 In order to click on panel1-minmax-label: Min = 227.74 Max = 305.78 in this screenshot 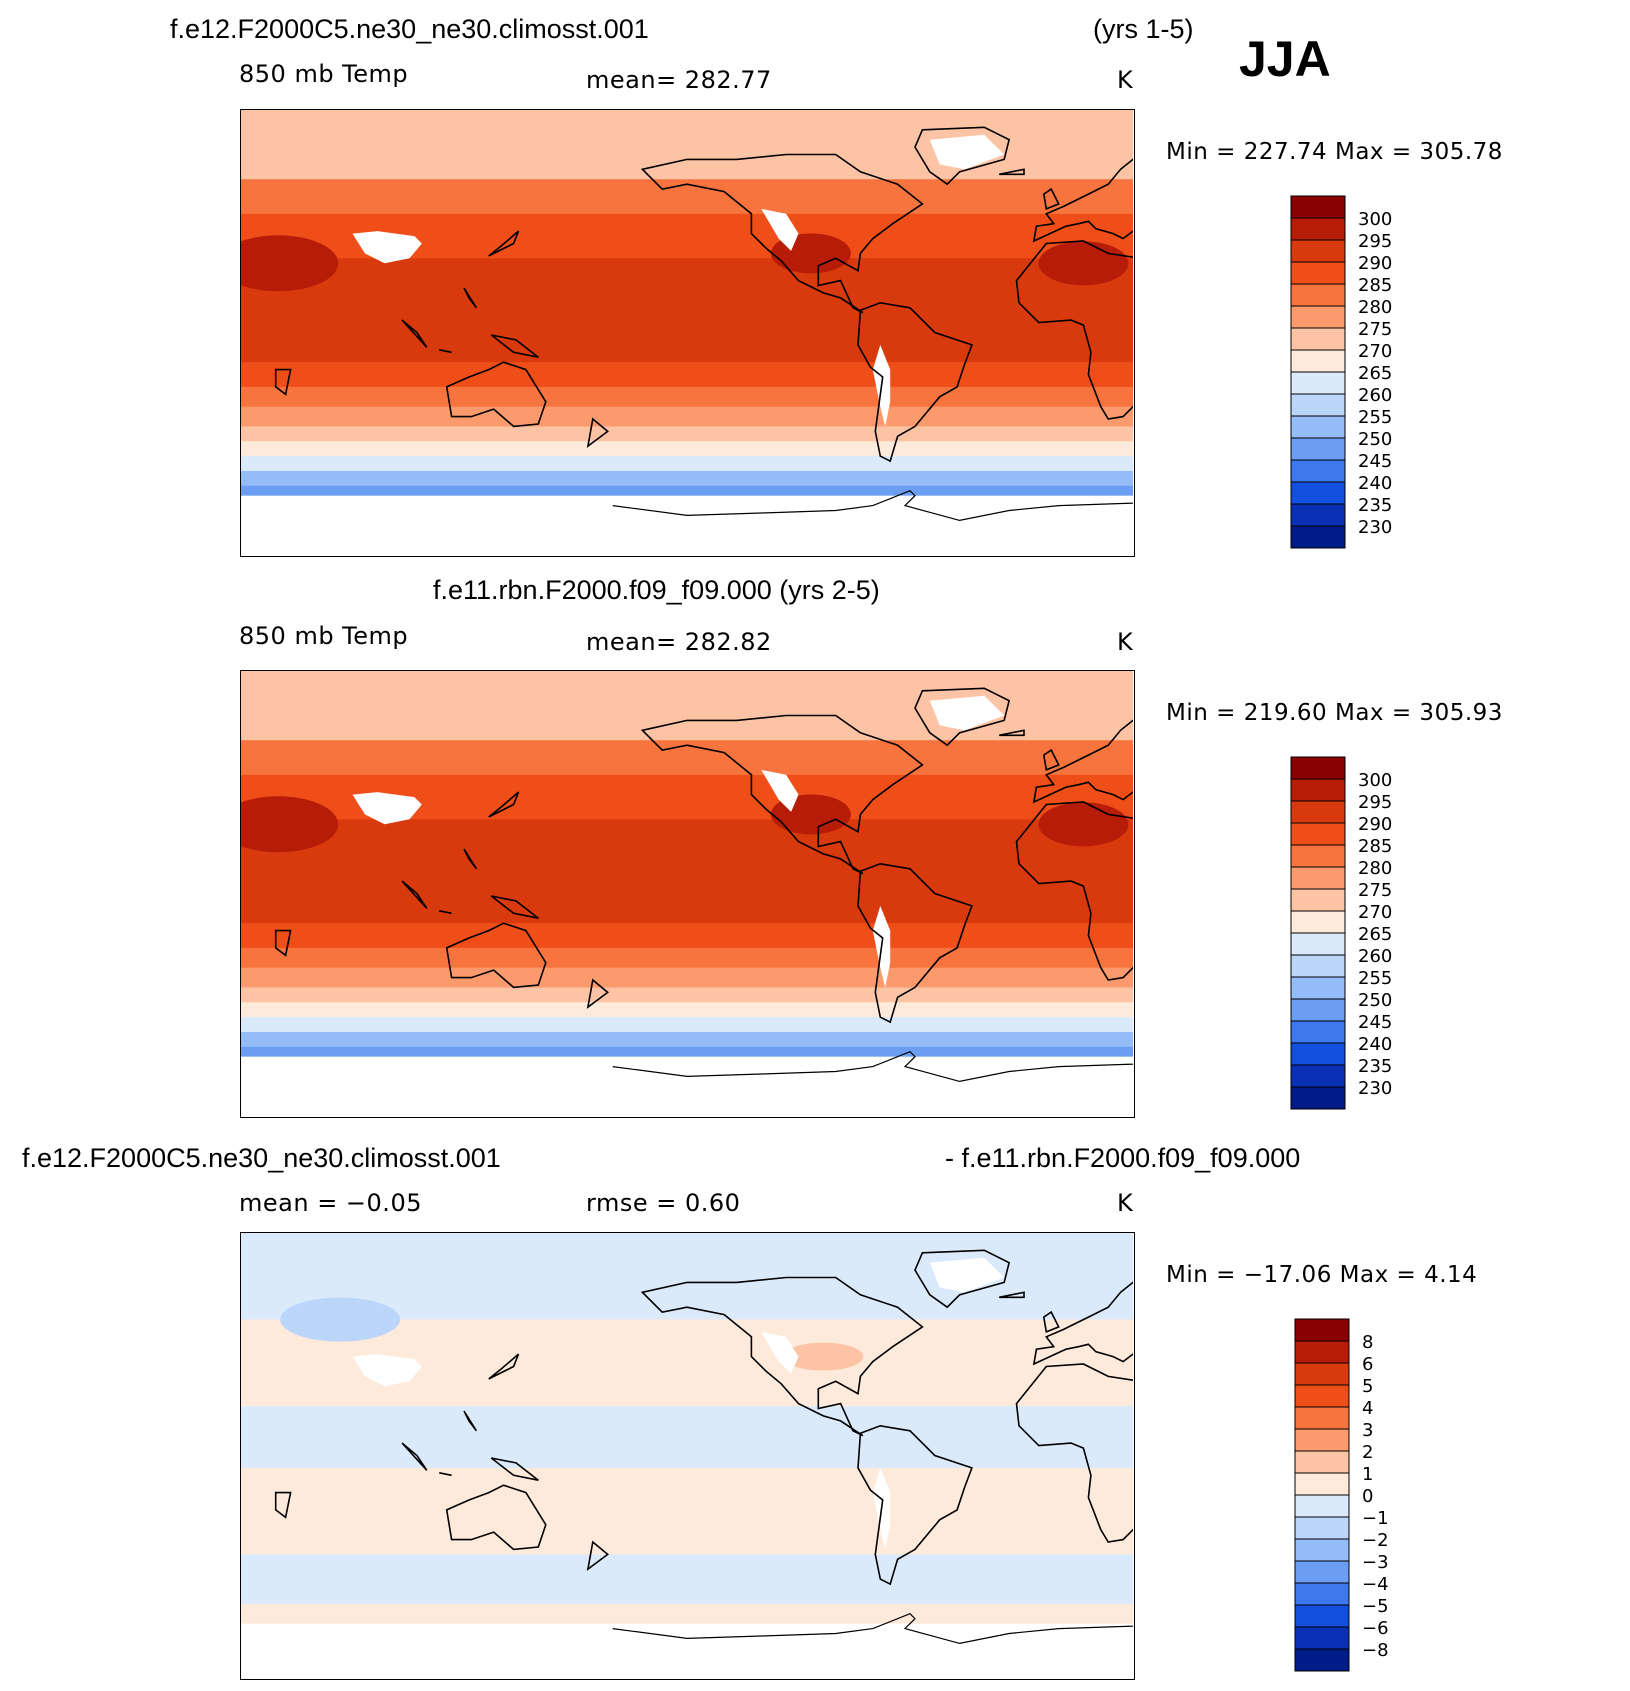, I will do `click(1334, 152)`.